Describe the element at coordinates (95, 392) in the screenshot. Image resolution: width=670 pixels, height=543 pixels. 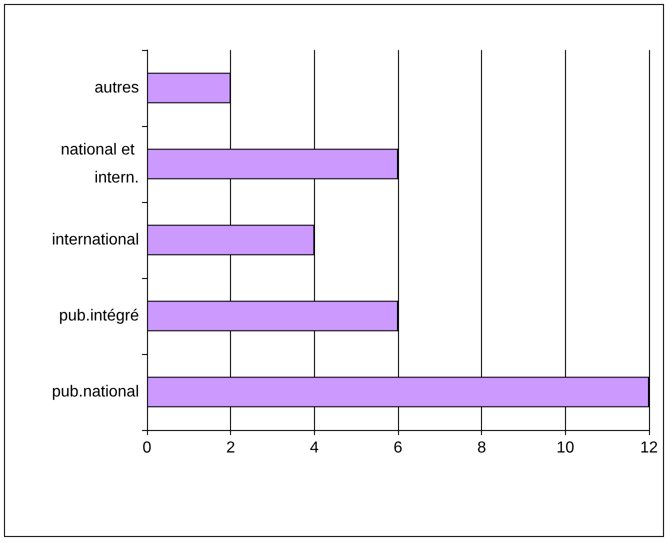
I see `y-tick-label: pub.national` at that location.